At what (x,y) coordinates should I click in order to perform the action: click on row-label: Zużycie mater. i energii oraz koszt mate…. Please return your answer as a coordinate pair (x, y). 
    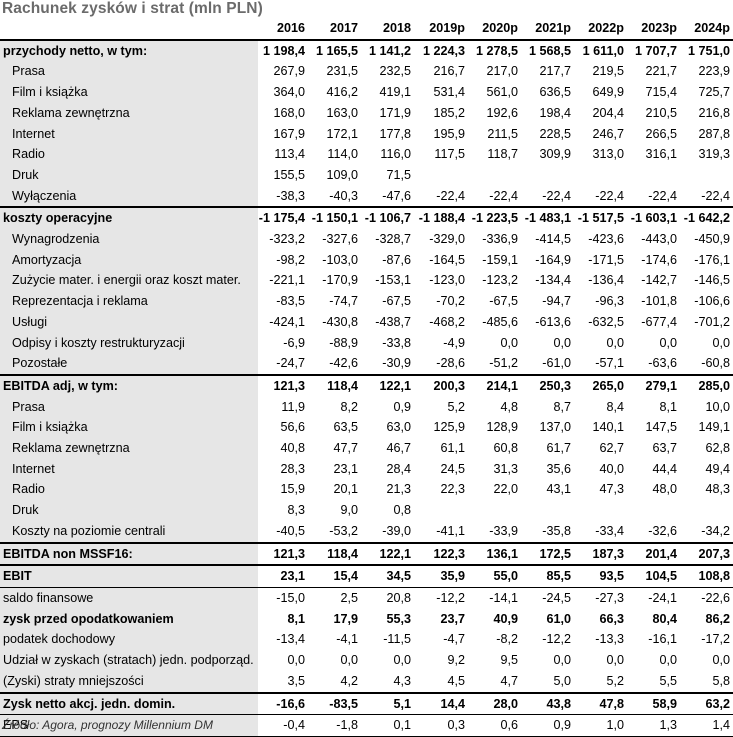
    Looking at the image, I should click on (129, 281).